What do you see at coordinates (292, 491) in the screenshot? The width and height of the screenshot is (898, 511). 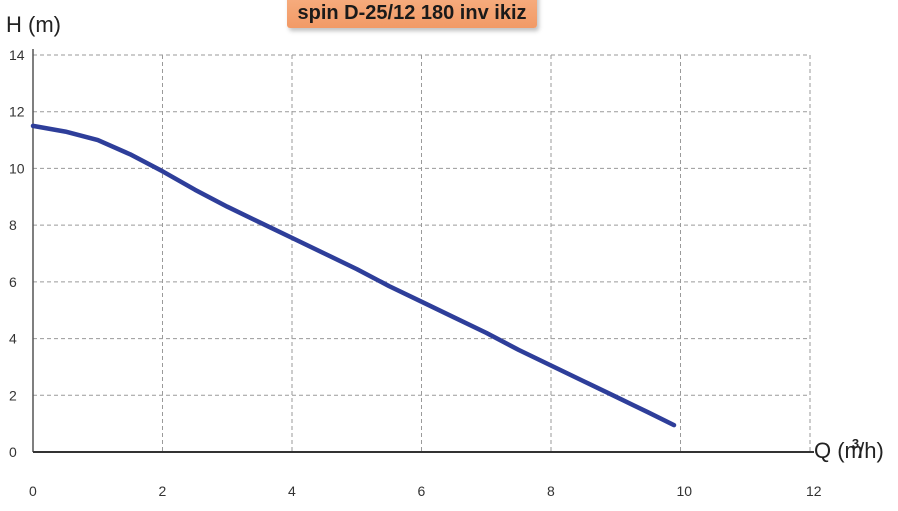 I see `x-tick-label: 4` at bounding box center [292, 491].